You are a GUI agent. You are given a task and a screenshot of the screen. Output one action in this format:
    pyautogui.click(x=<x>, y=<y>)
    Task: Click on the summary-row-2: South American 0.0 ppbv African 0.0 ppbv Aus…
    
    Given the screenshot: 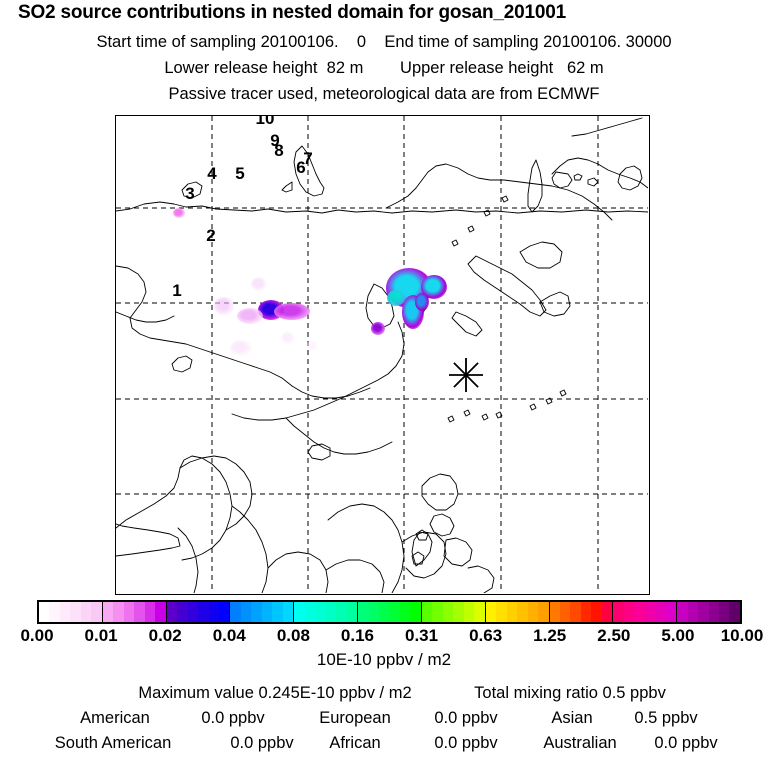 What is the action you would take?
    pyautogui.click(x=384, y=745)
    